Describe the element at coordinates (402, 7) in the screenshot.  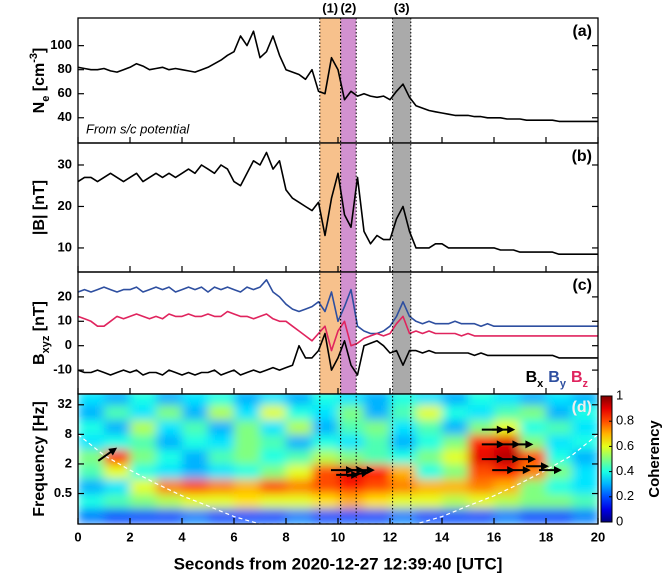
I see `interval-label: (3)` at that location.